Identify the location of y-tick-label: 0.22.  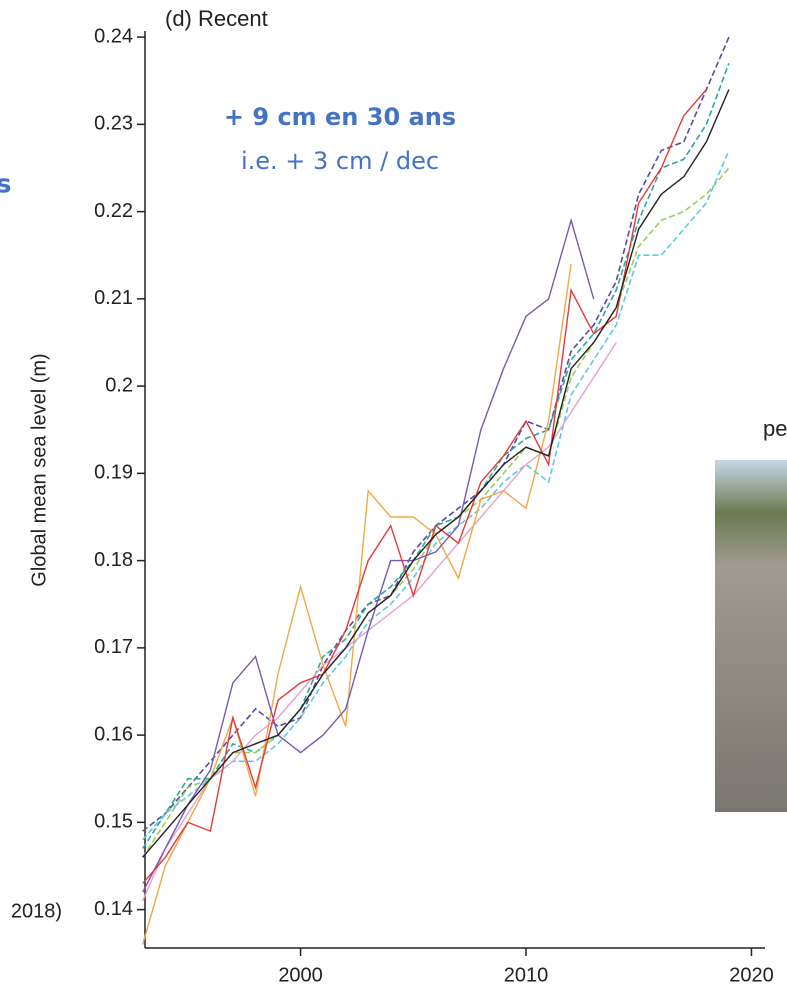
(113, 211).